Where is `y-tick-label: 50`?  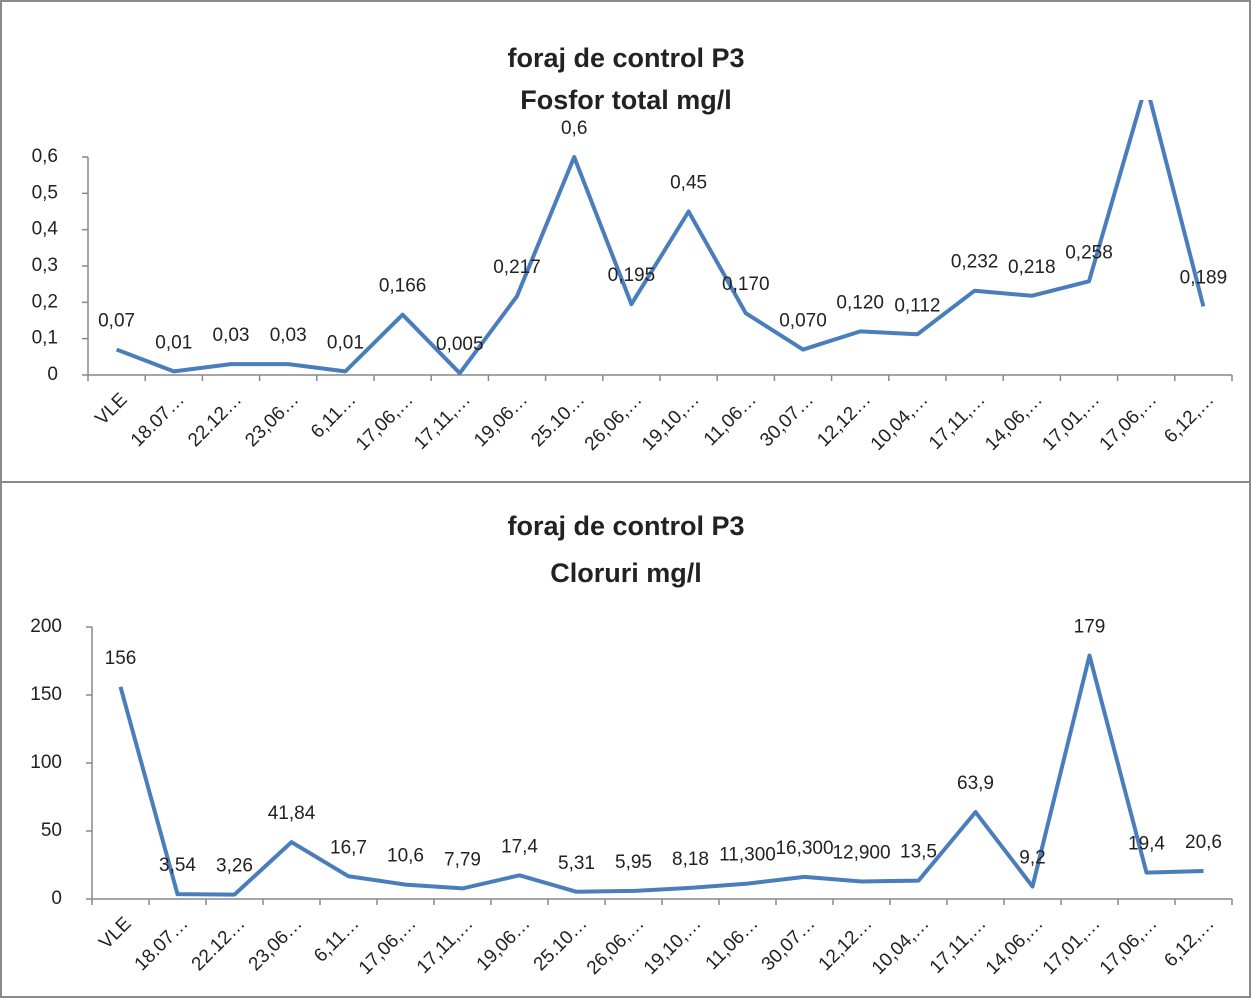 y-tick-label: 50 is located at coordinates (51, 830).